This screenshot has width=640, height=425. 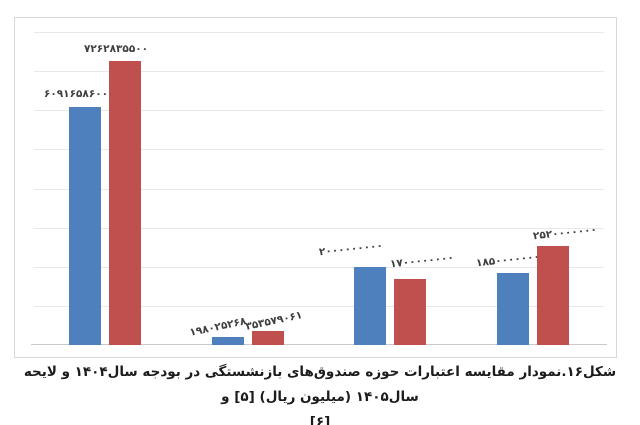 I want to click on red-bar-label-2: ۳۵۳۵۷۹۰۶۱, so click(x=273, y=320).